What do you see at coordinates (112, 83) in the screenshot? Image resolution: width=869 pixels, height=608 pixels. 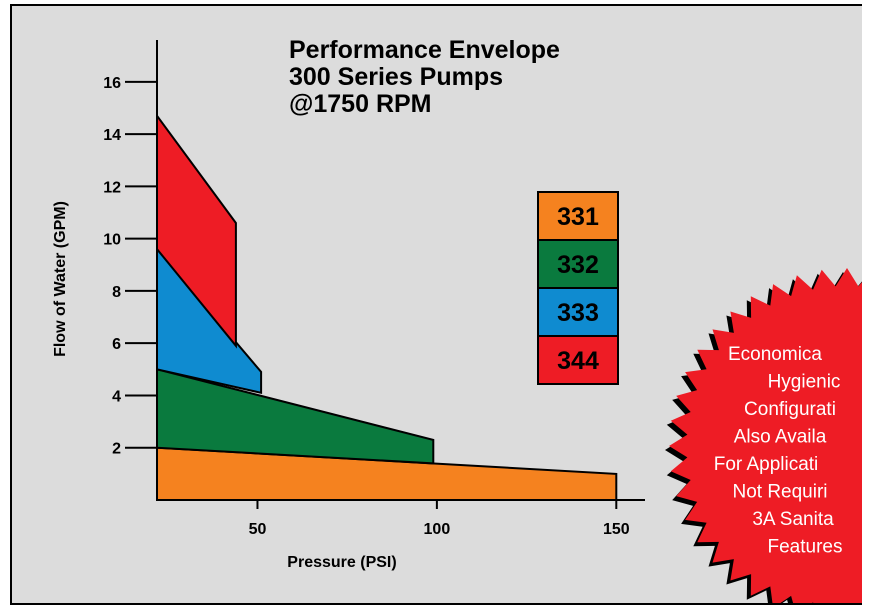 I see `y-tick-label: 16` at bounding box center [112, 83].